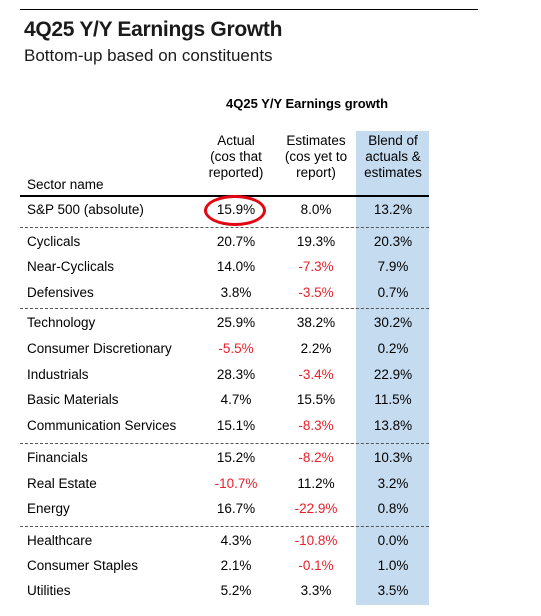  What do you see at coordinates (393, 348) in the screenshot?
I see `blend-value: 0.2%` at bounding box center [393, 348].